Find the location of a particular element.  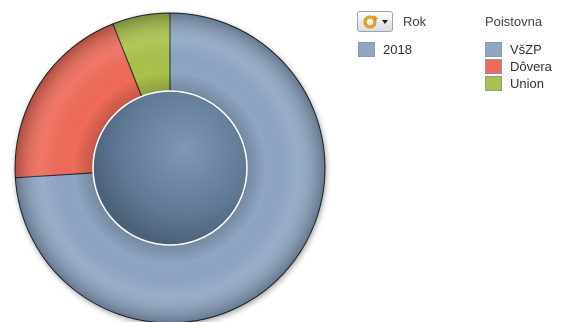

legend-item-union: Union is located at coordinates (514, 83).